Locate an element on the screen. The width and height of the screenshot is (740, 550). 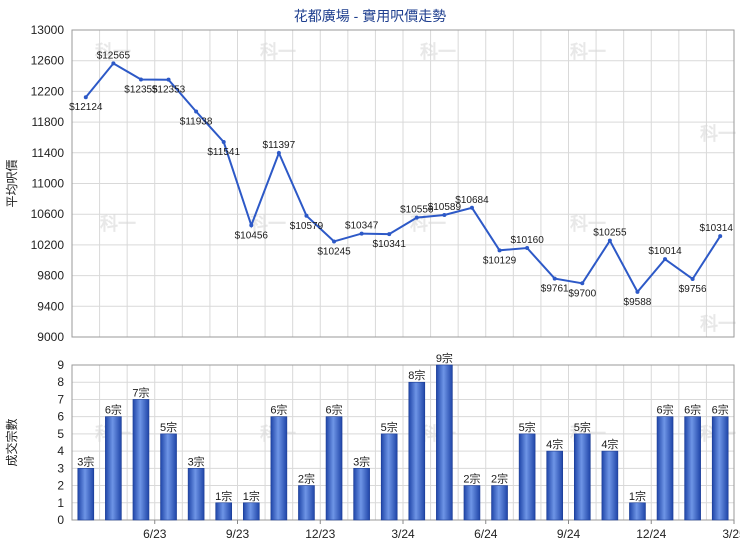
price-data-label: $10160 is located at coordinates (527, 240).